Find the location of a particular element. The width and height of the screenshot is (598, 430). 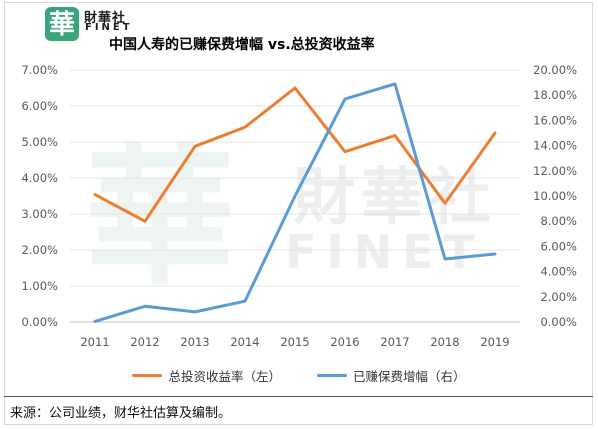

x-tick-label: 2012 is located at coordinates (144, 342).